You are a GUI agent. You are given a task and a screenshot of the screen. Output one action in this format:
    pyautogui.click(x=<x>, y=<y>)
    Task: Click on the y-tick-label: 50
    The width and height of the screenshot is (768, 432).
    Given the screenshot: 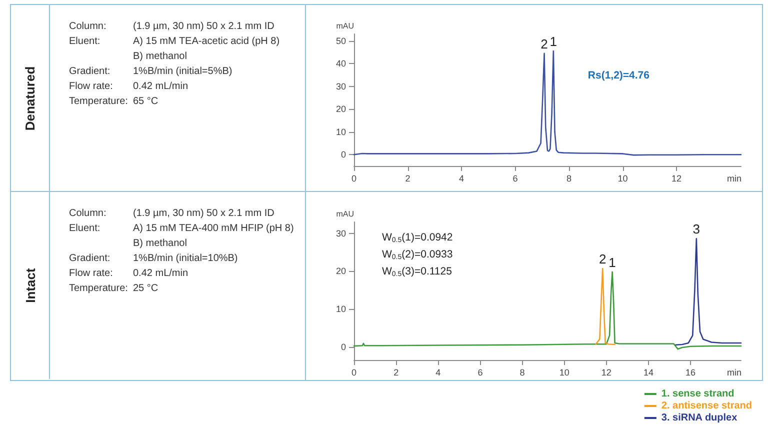 What is the action you would take?
    pyautogui.click(x=341, y=41)
    